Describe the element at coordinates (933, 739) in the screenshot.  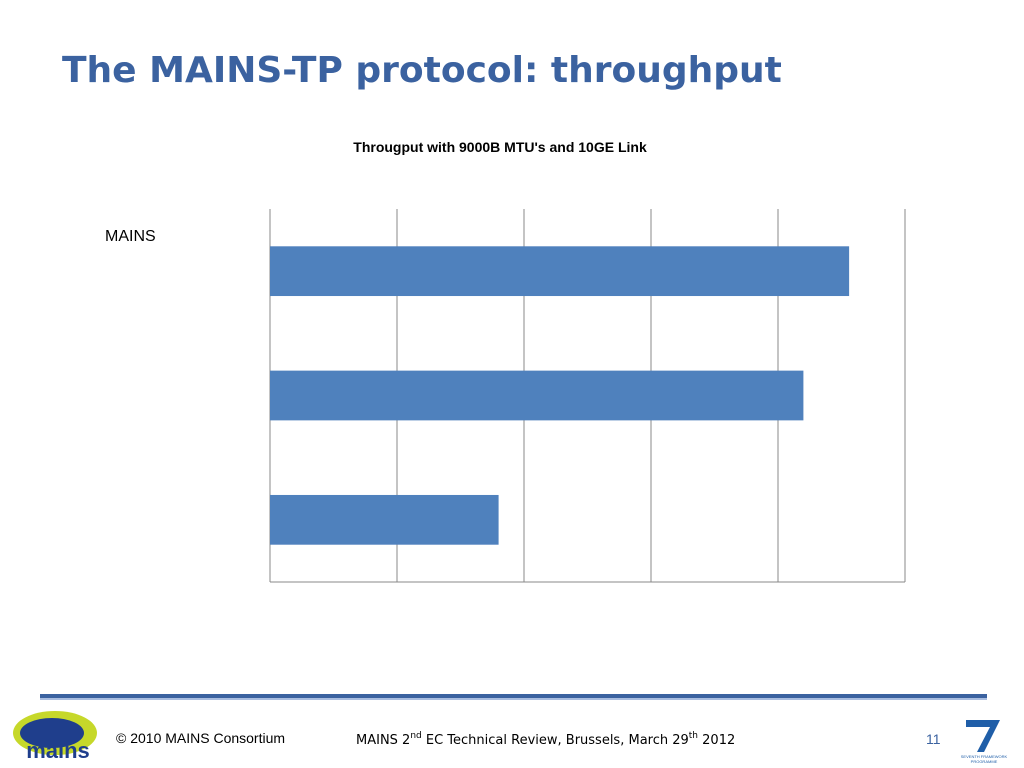
I see `page-number: 11` at that location.